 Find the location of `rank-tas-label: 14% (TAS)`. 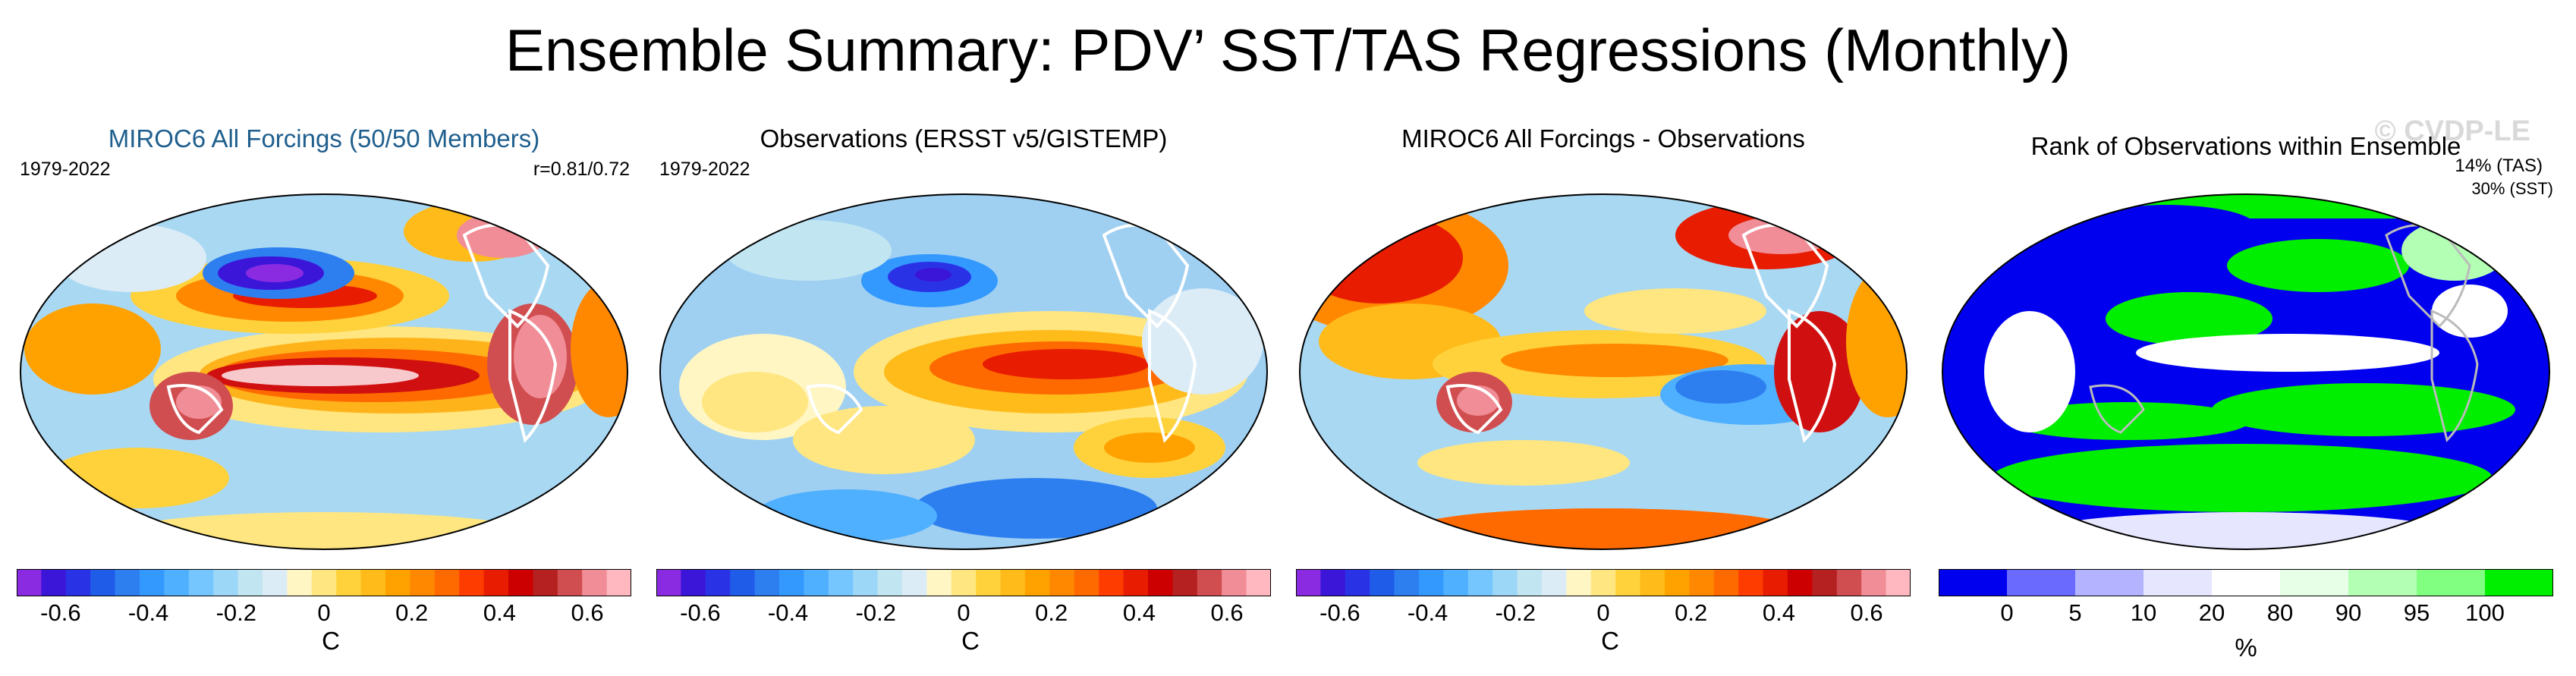

rank-tas-label: 14% (TAS) is located at coordinates (2499, 166).